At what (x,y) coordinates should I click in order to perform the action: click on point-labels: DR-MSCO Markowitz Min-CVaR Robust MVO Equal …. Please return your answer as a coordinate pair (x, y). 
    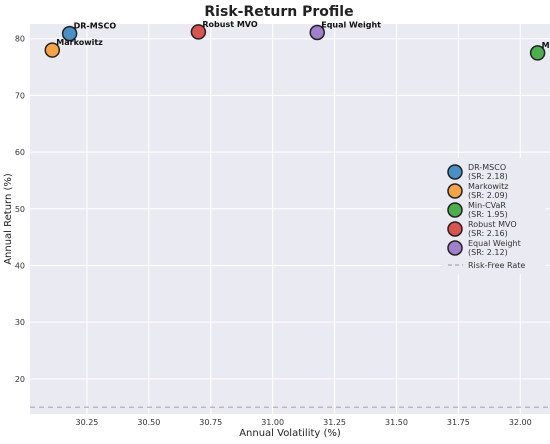
    Looking at the image, I should click on (303, 35).